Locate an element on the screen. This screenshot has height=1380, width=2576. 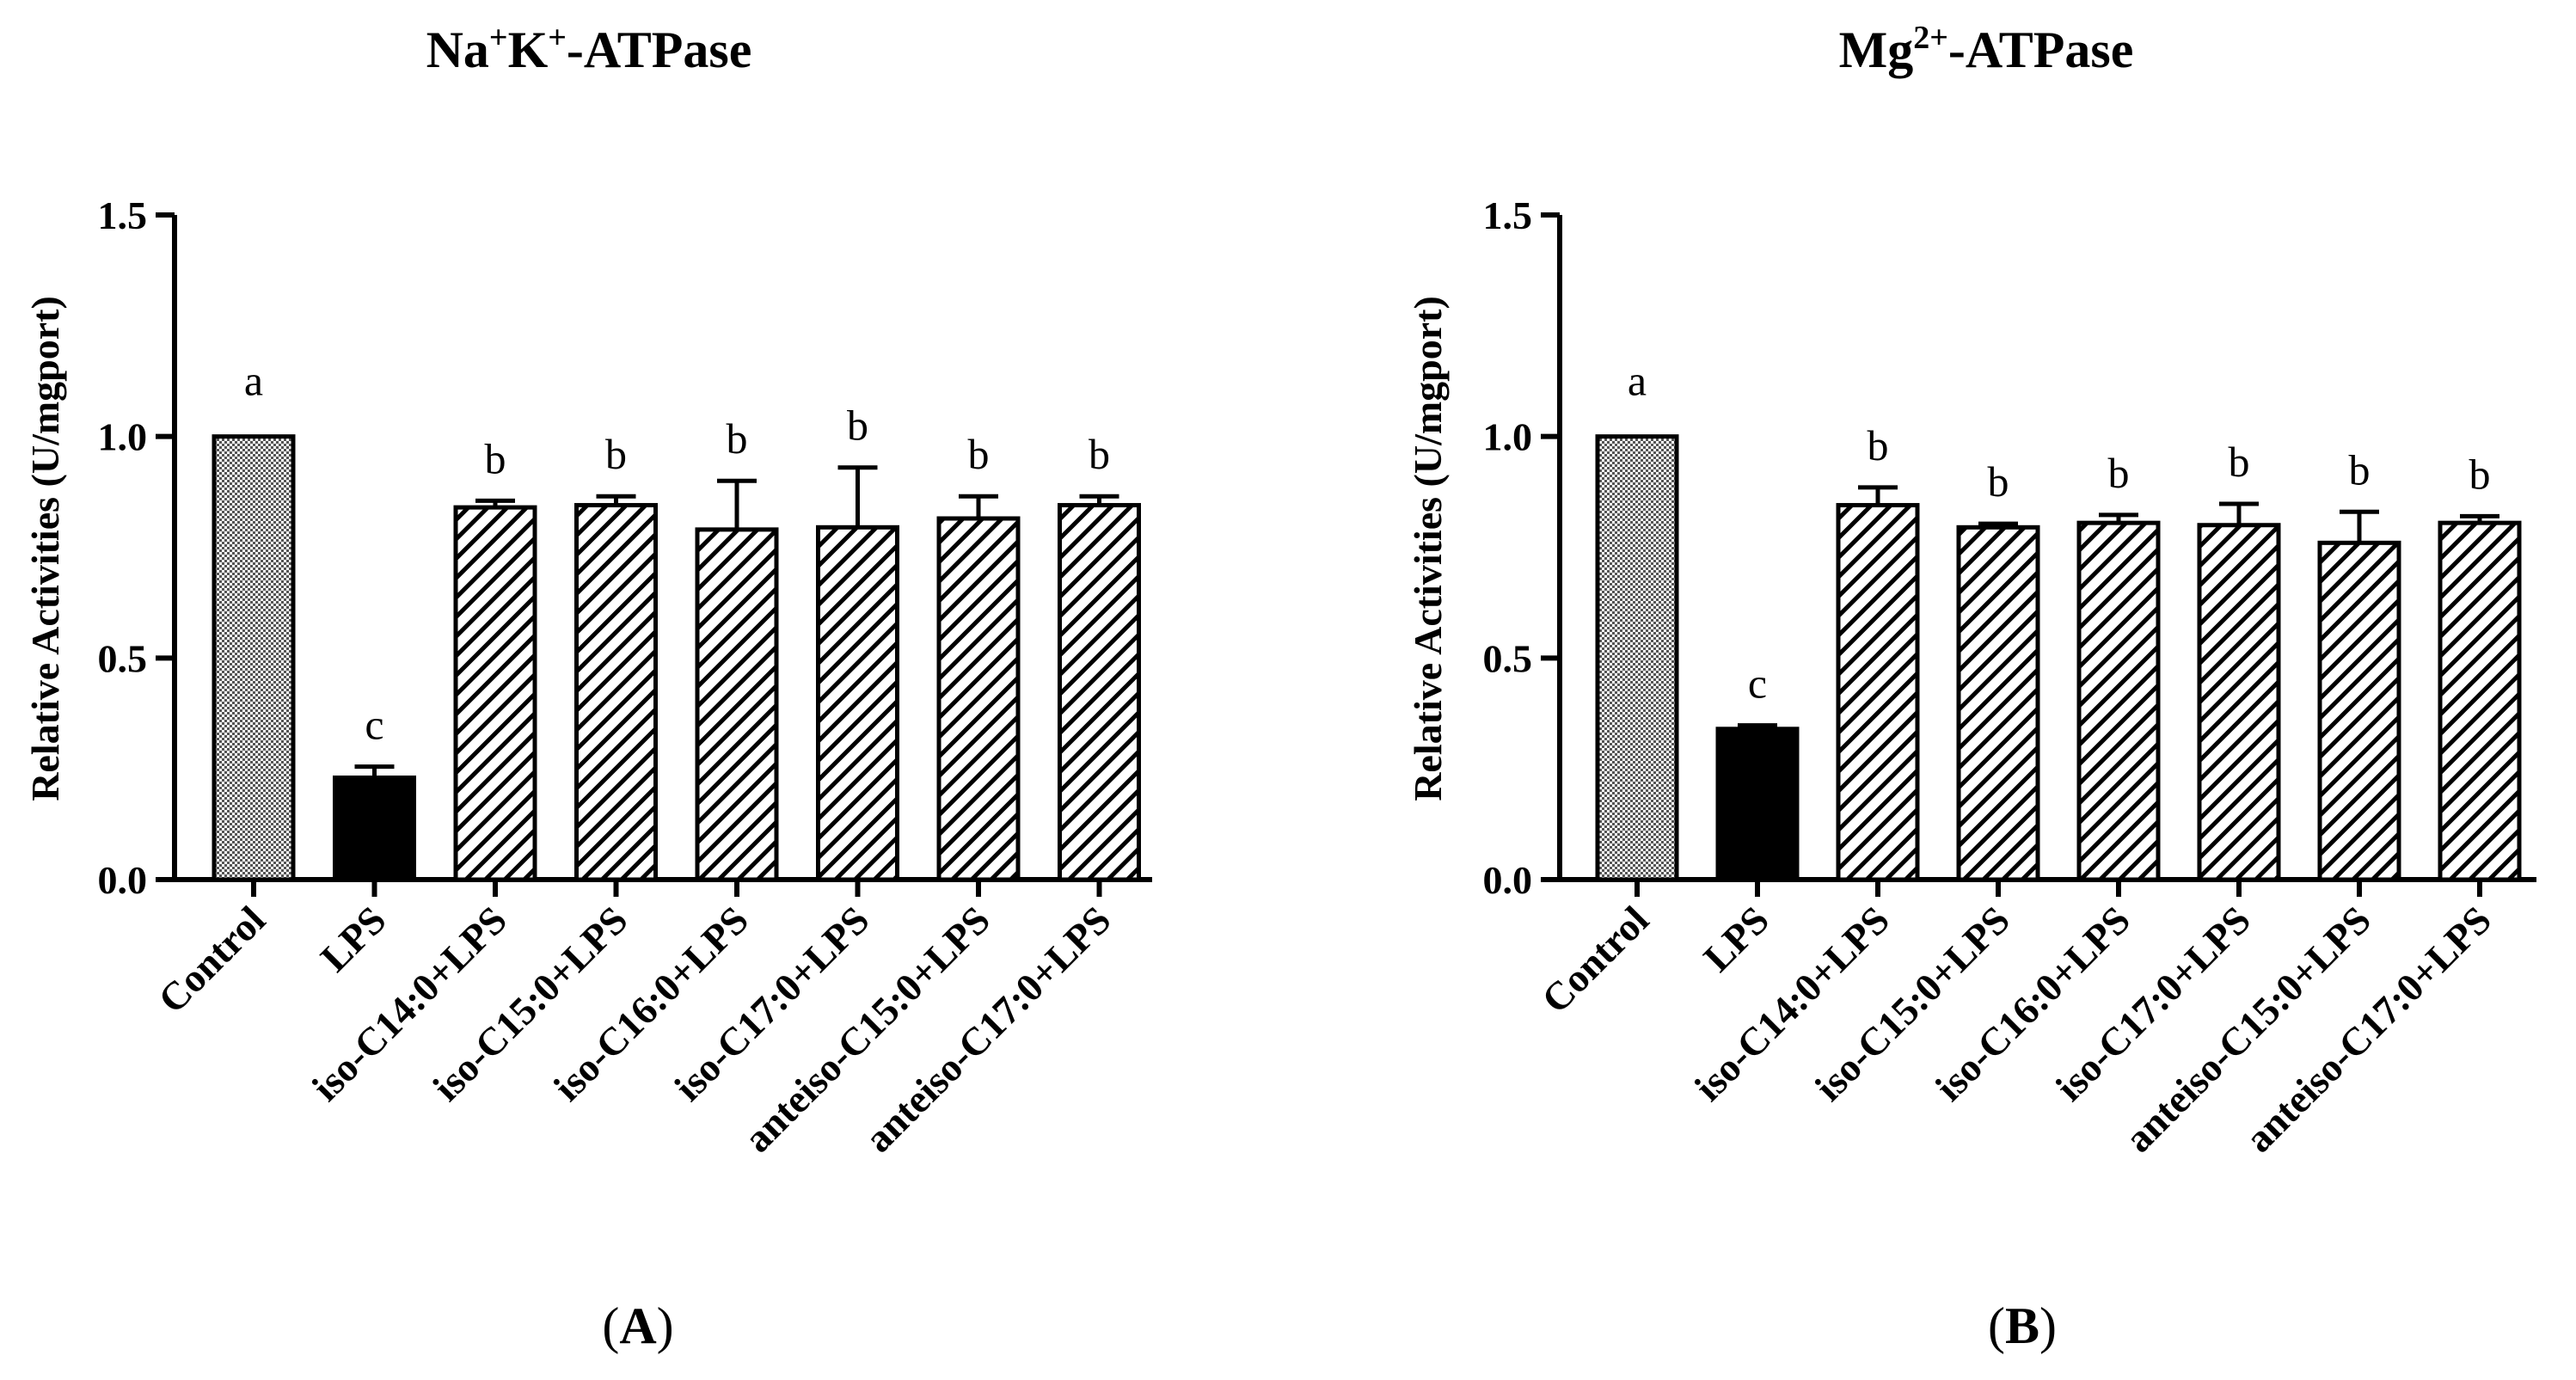
error-bars-a is located at coordinates (736, 621).